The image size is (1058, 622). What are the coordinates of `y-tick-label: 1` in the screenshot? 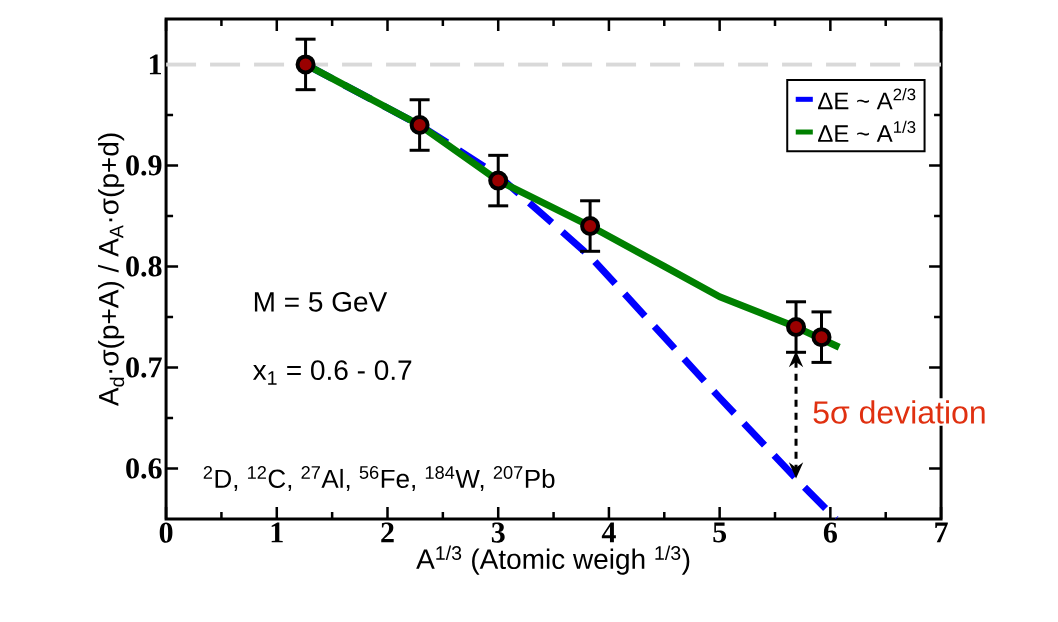 It's located at (155, 64).